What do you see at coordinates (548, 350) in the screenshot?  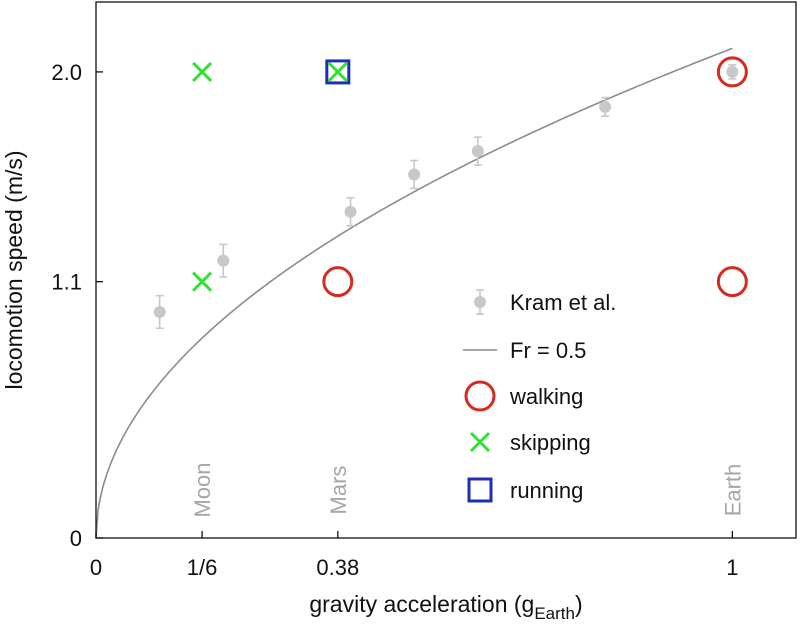 I see `legend-item-fr-0-5-label: Fr = 0.5` at bounding box center [548, 350].